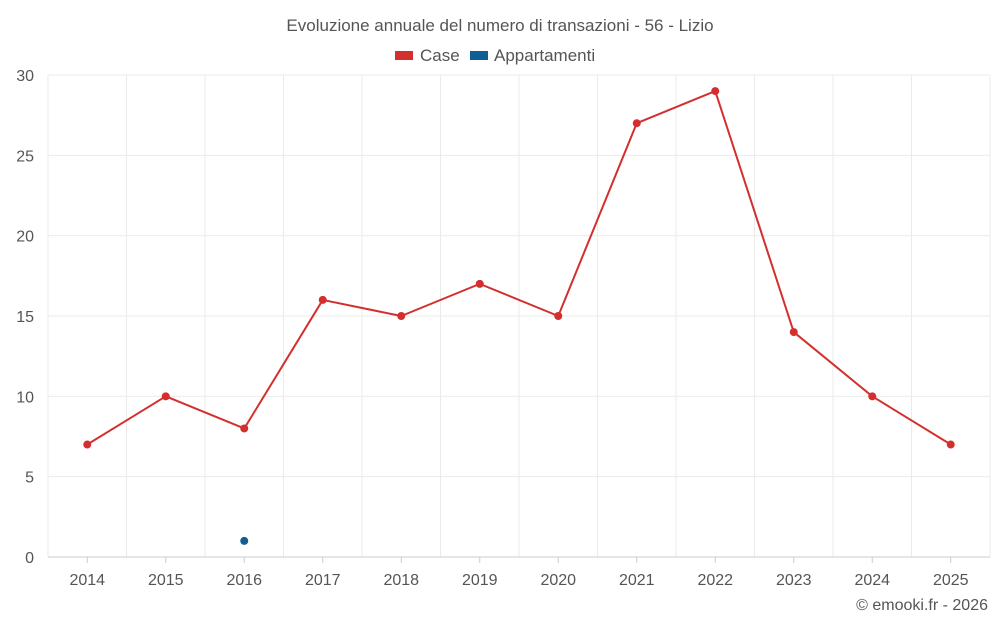  I want to click on y-tick-label: 25, so click(25, 156).